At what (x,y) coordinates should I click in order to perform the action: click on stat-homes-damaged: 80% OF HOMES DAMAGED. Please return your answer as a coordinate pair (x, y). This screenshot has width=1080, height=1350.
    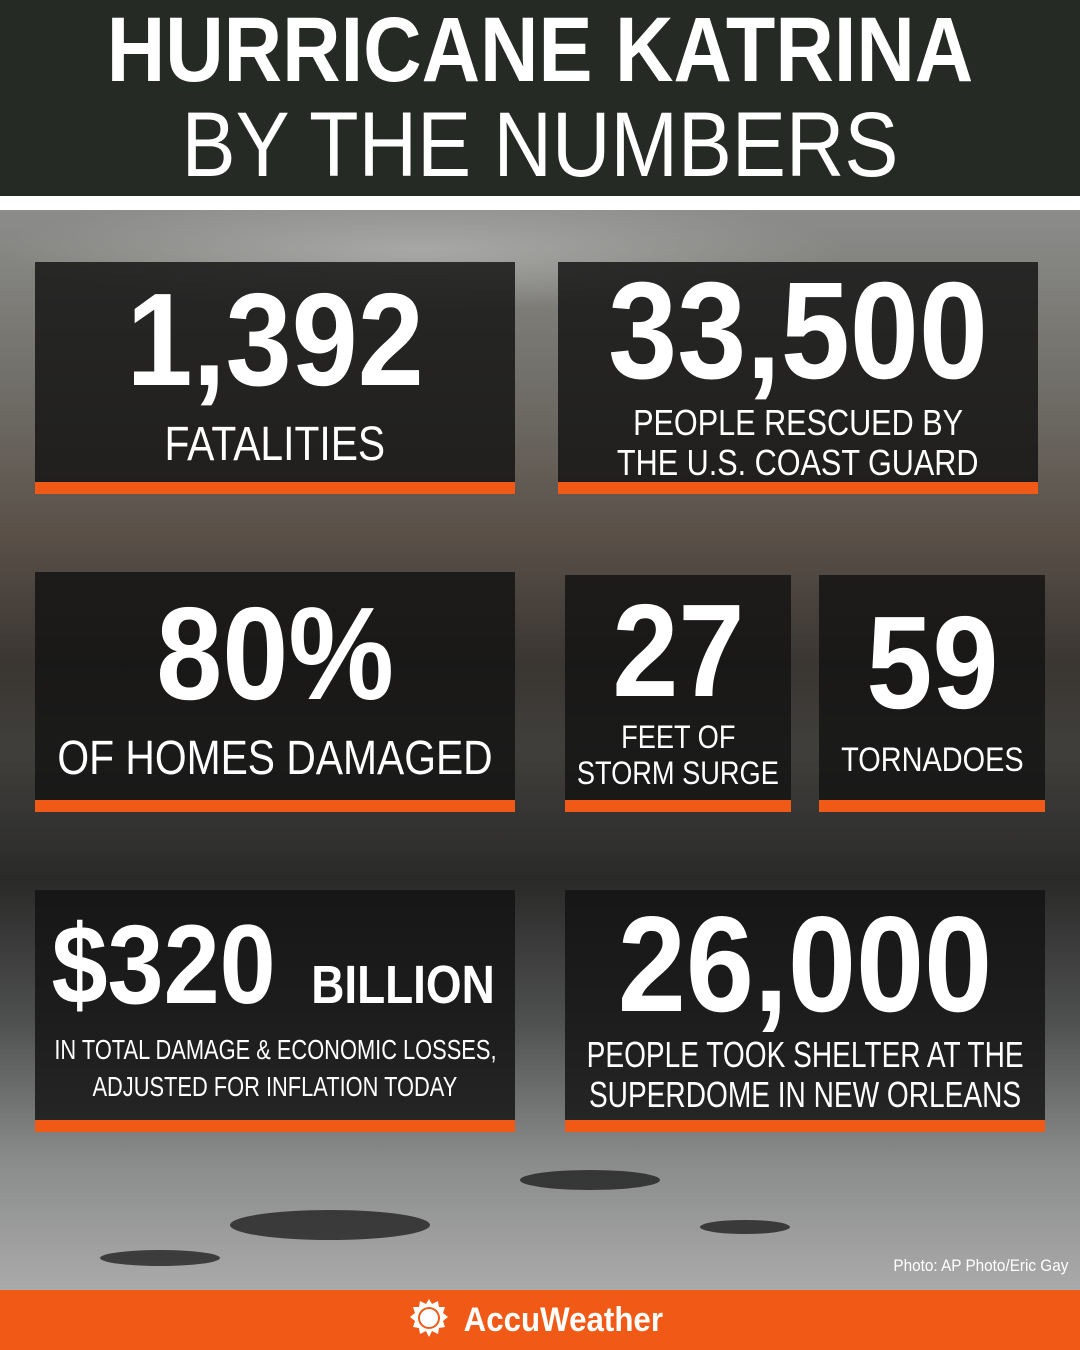
    Looking at the image, I should click on (275, 692).